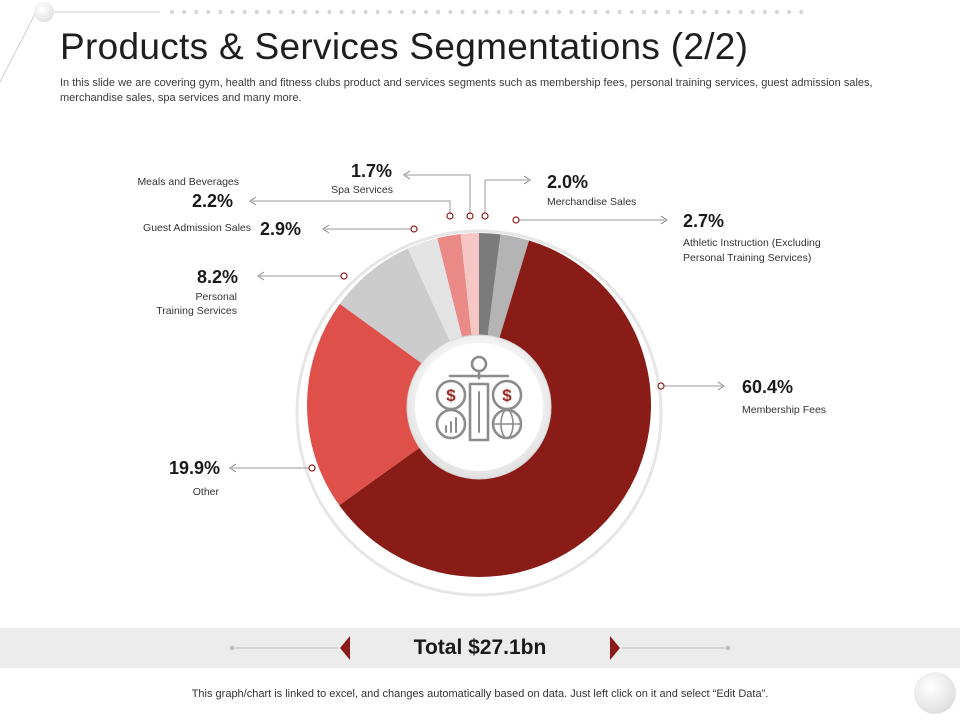 This screenshot has width=960, height=720. Describe the element at coordinates (479, 398) in the screenshot. I see `finance-scale-icon` at that location.